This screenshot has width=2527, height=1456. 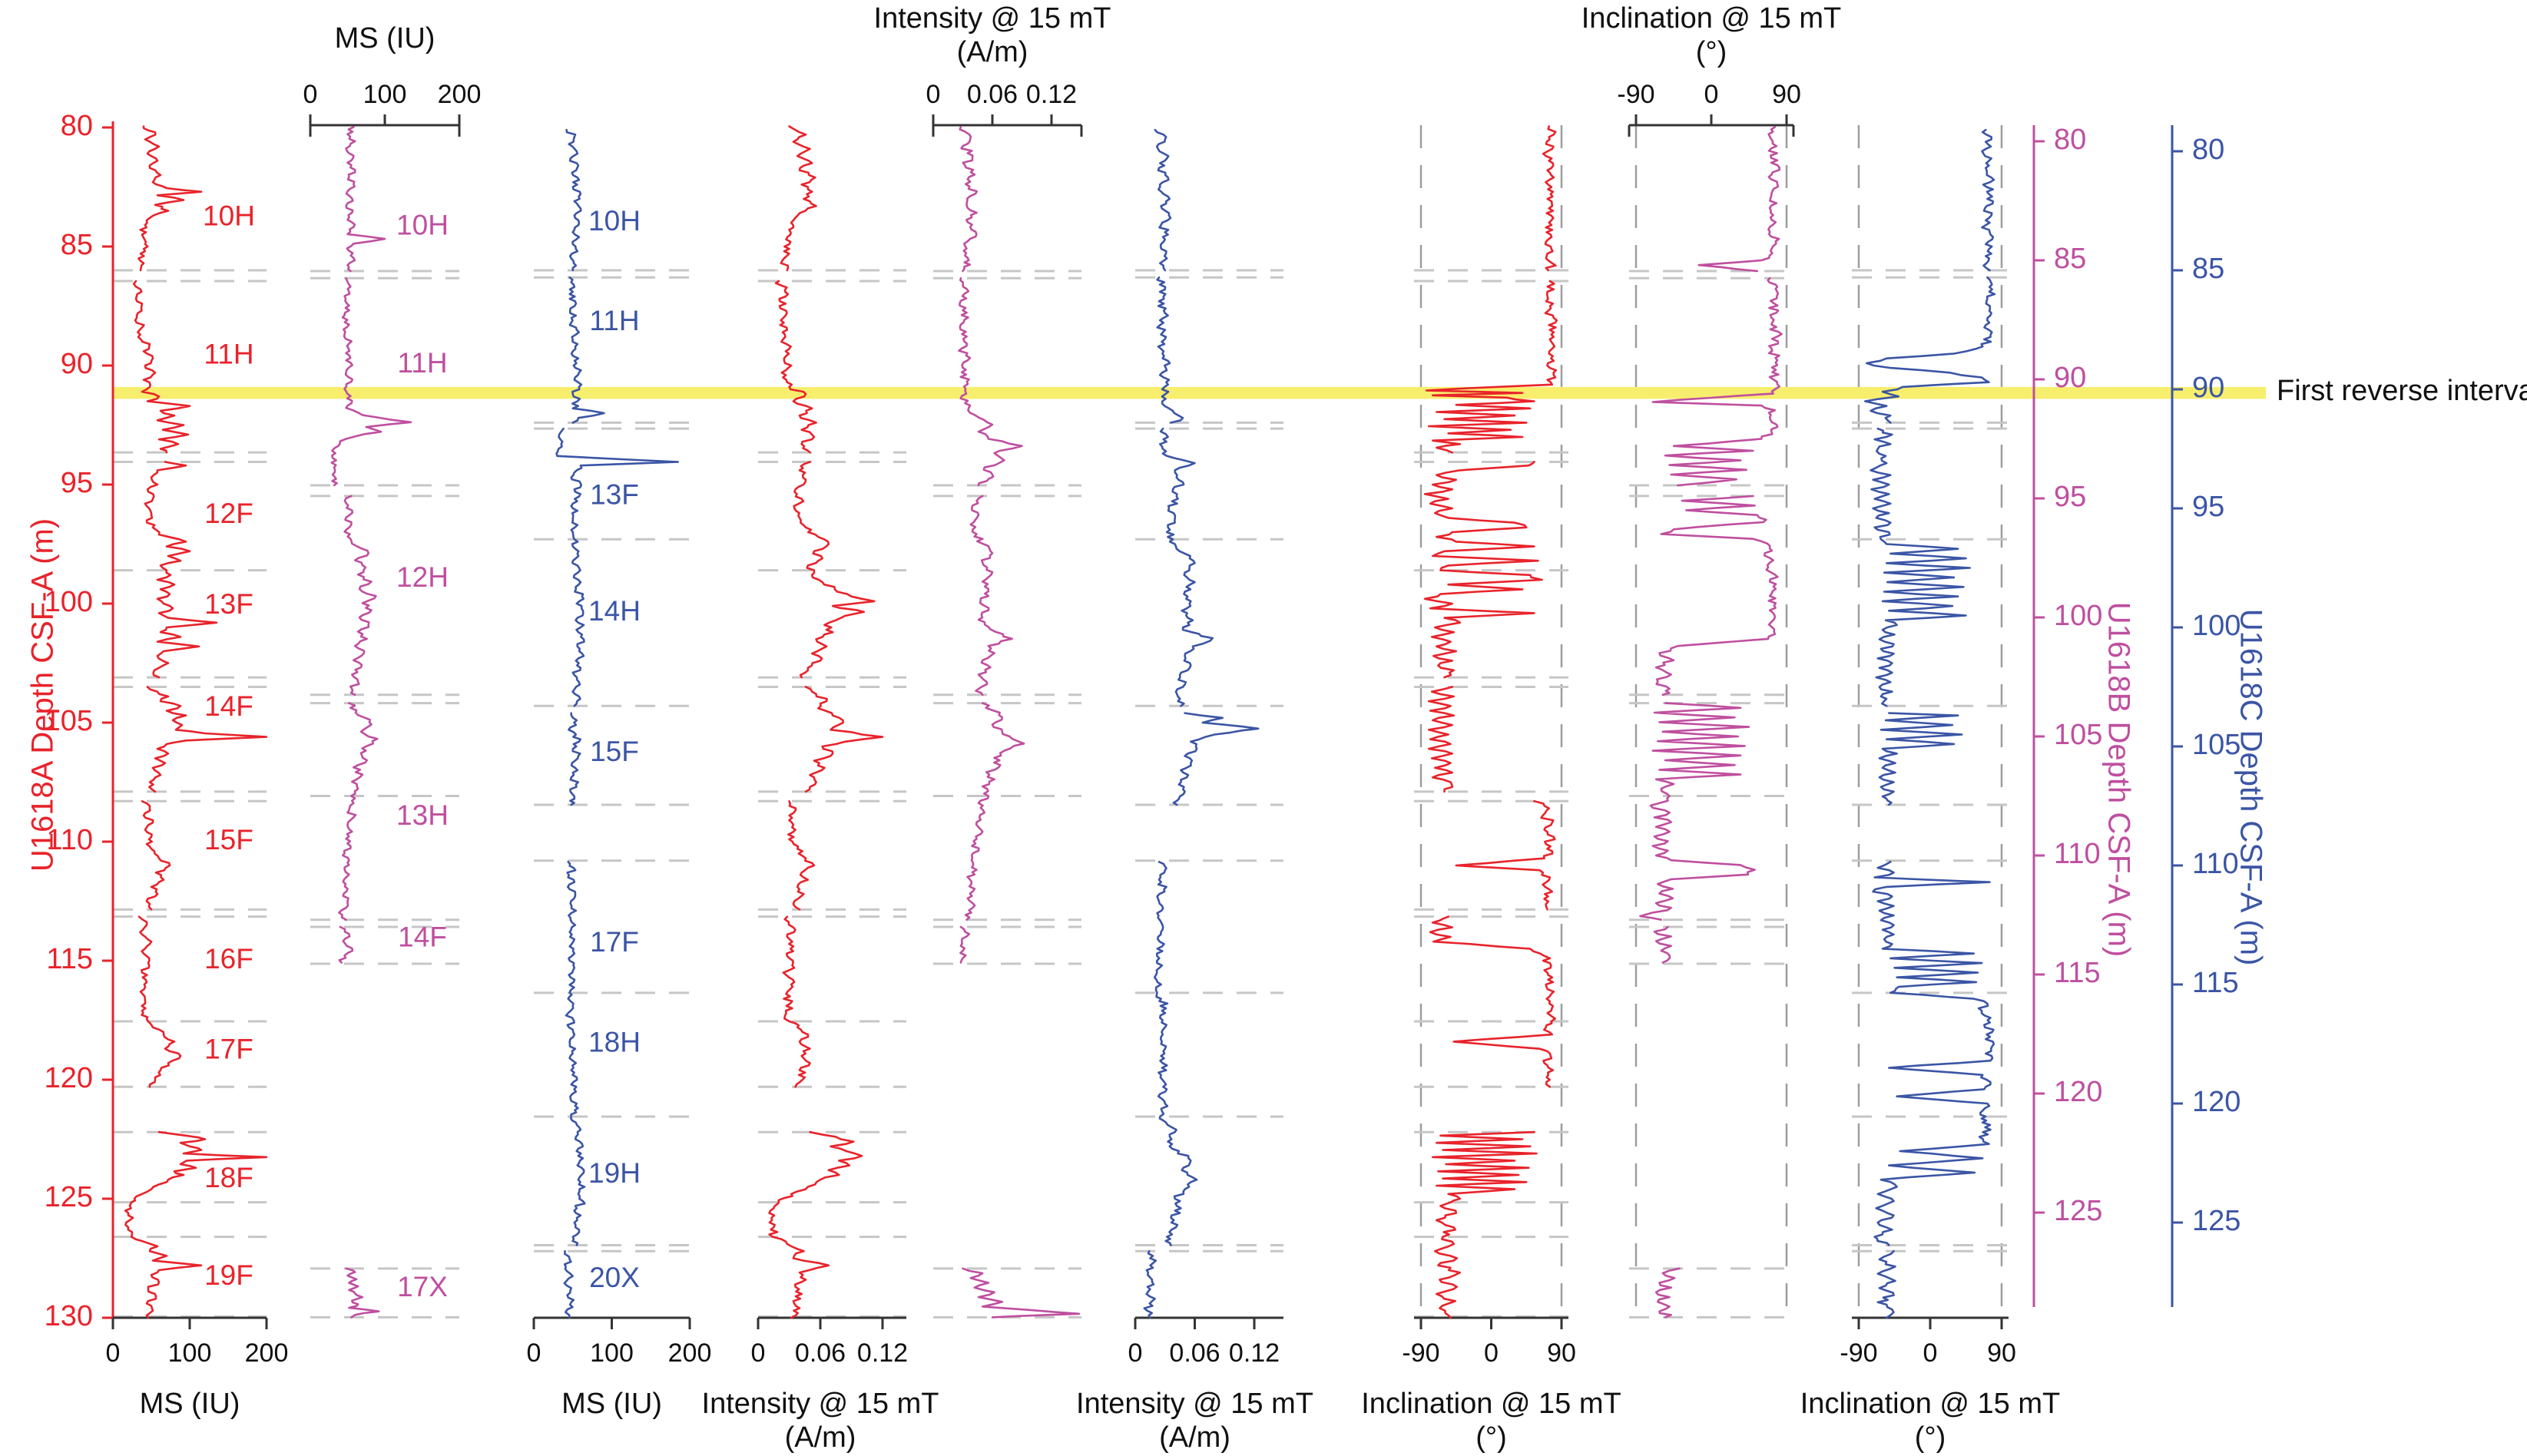 What do you see at coordinates (228, 353) in the screenshot?
I see `core-label-11h-hole-a: 11H` at bounding box center [228, 353].